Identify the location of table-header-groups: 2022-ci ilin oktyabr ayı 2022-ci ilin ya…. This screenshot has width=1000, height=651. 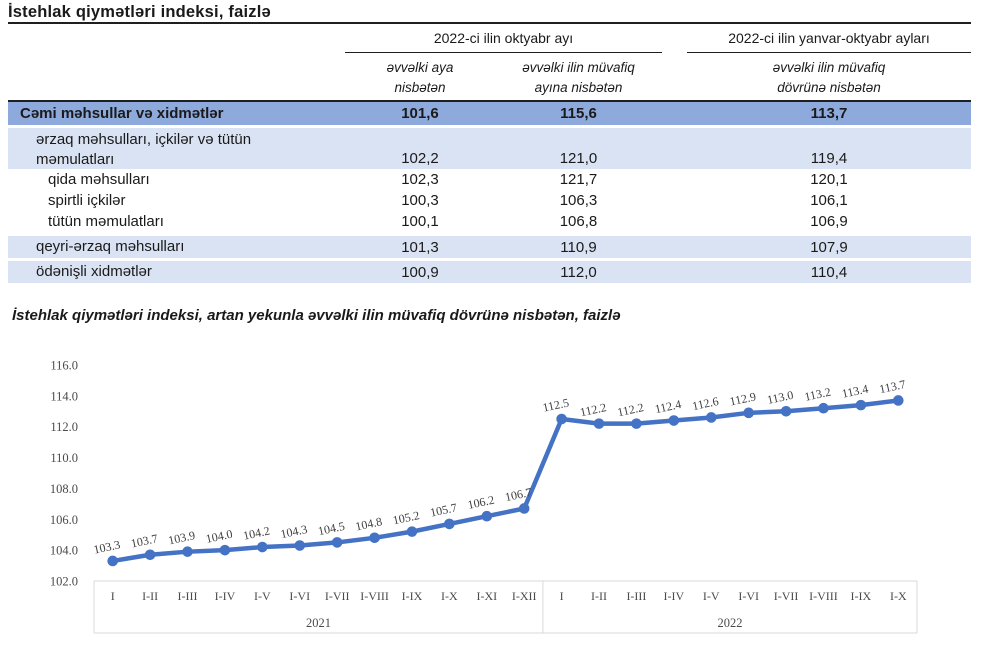
(489, 38).